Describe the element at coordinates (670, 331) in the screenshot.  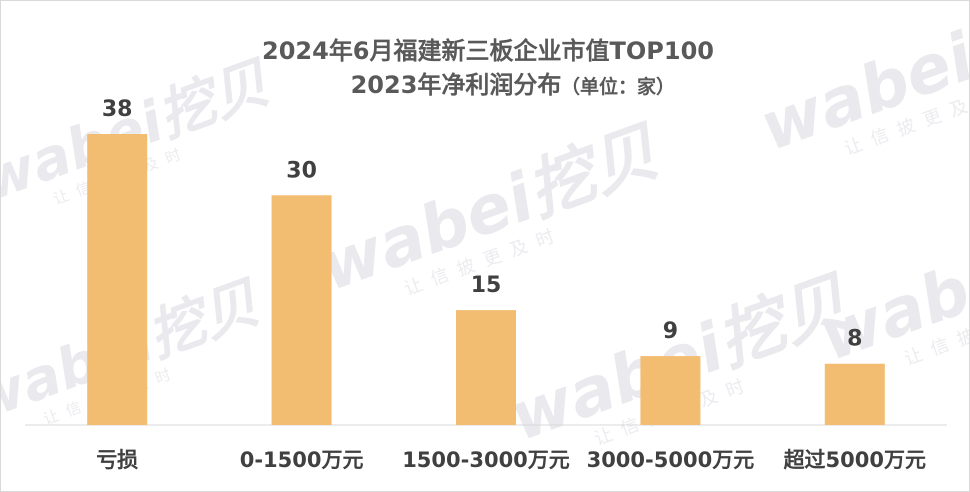
I see `bar-value-label: 9` at that location.